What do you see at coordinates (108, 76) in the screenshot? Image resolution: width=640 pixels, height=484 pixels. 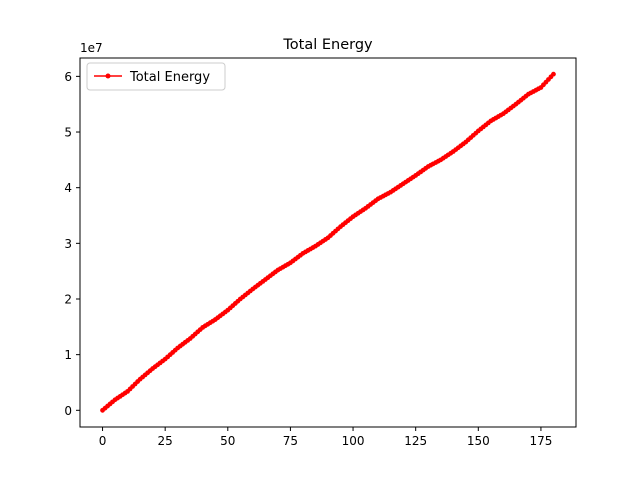 I see `legend-marker-swatch` at bounding box center [108, 76].